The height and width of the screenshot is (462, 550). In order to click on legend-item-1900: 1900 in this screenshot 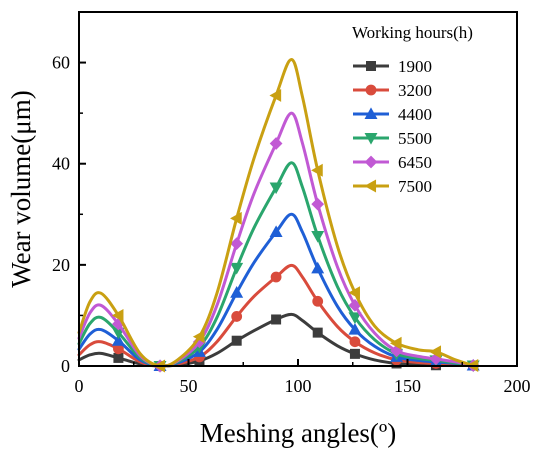, I will do `click(392, 66)`.